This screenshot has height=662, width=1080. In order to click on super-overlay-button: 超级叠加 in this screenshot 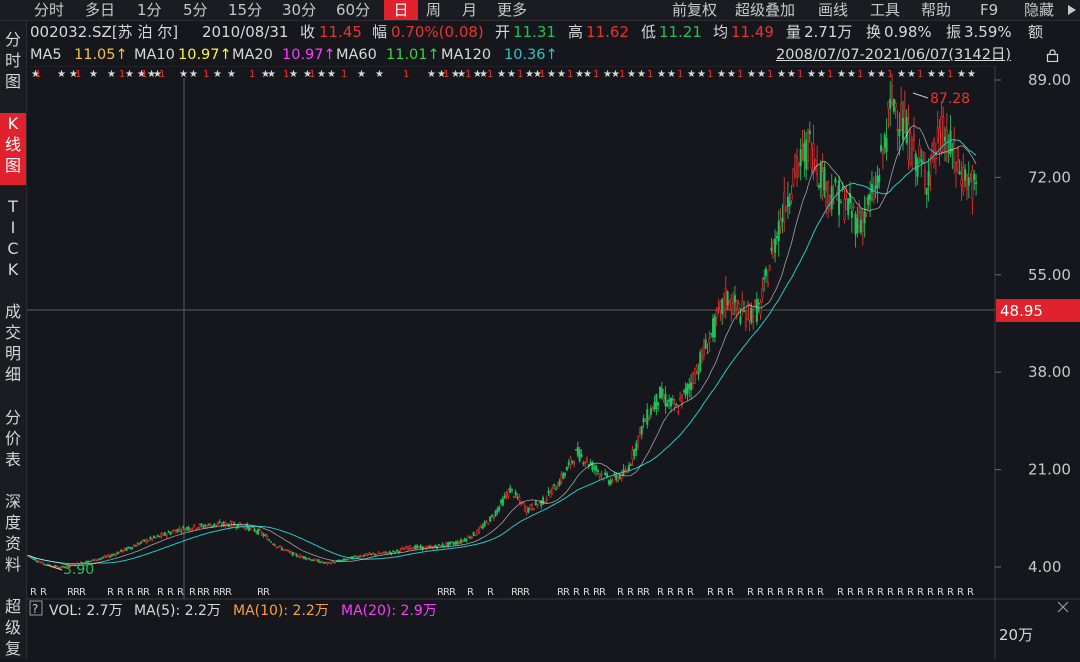, I will do `click(765, 10)`.